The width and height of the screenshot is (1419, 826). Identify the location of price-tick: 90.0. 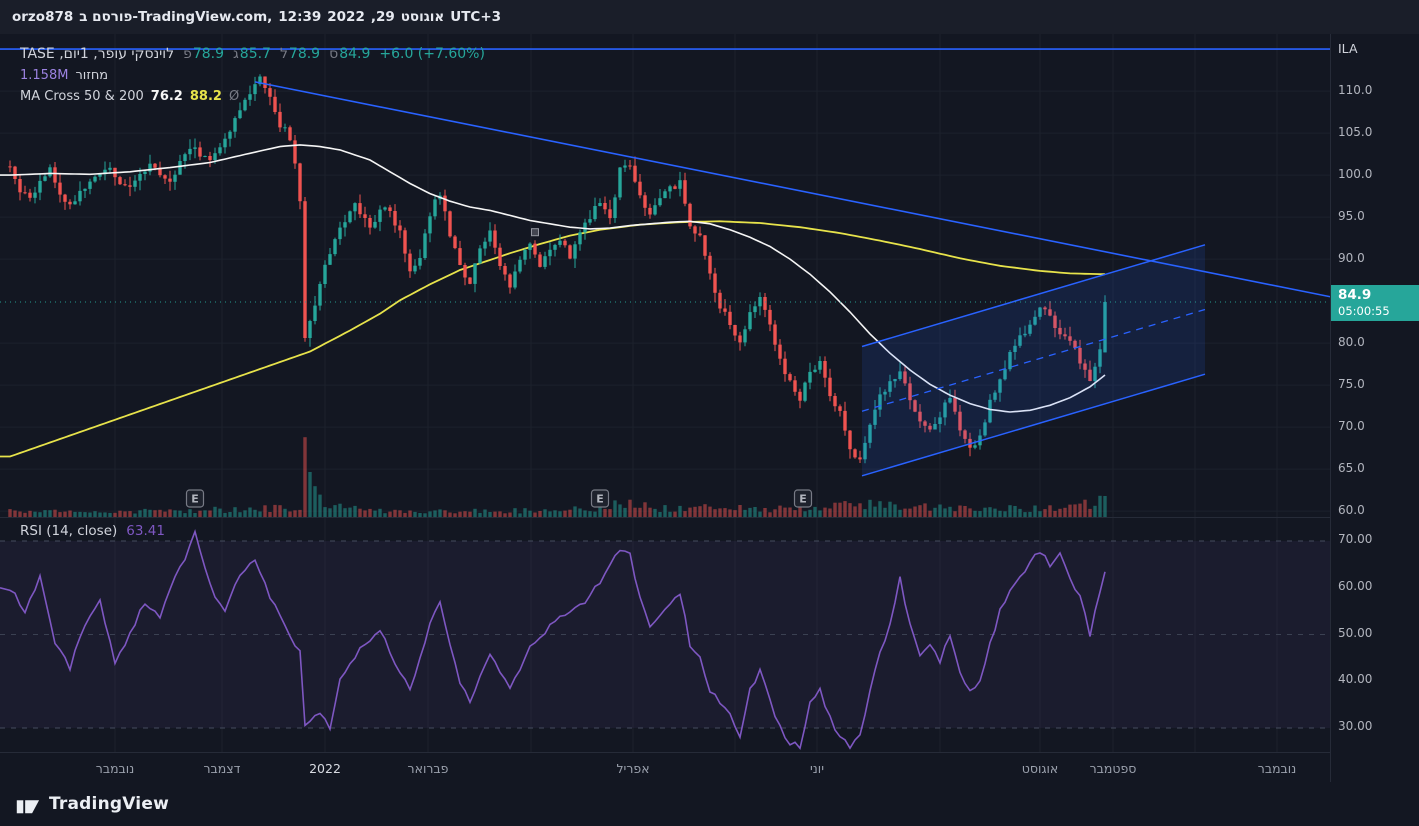
(1351, 258).